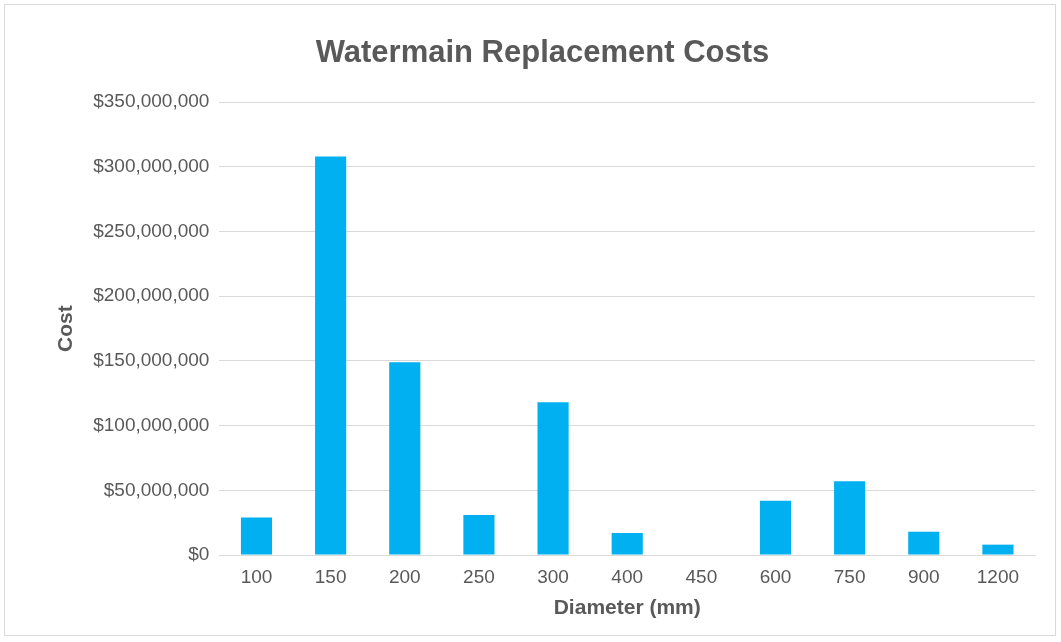  What do you see at coordinates (151, 166) in the screenshot?
I see `y-tick-label: $300,000,000` at bounding box center [151, 166].